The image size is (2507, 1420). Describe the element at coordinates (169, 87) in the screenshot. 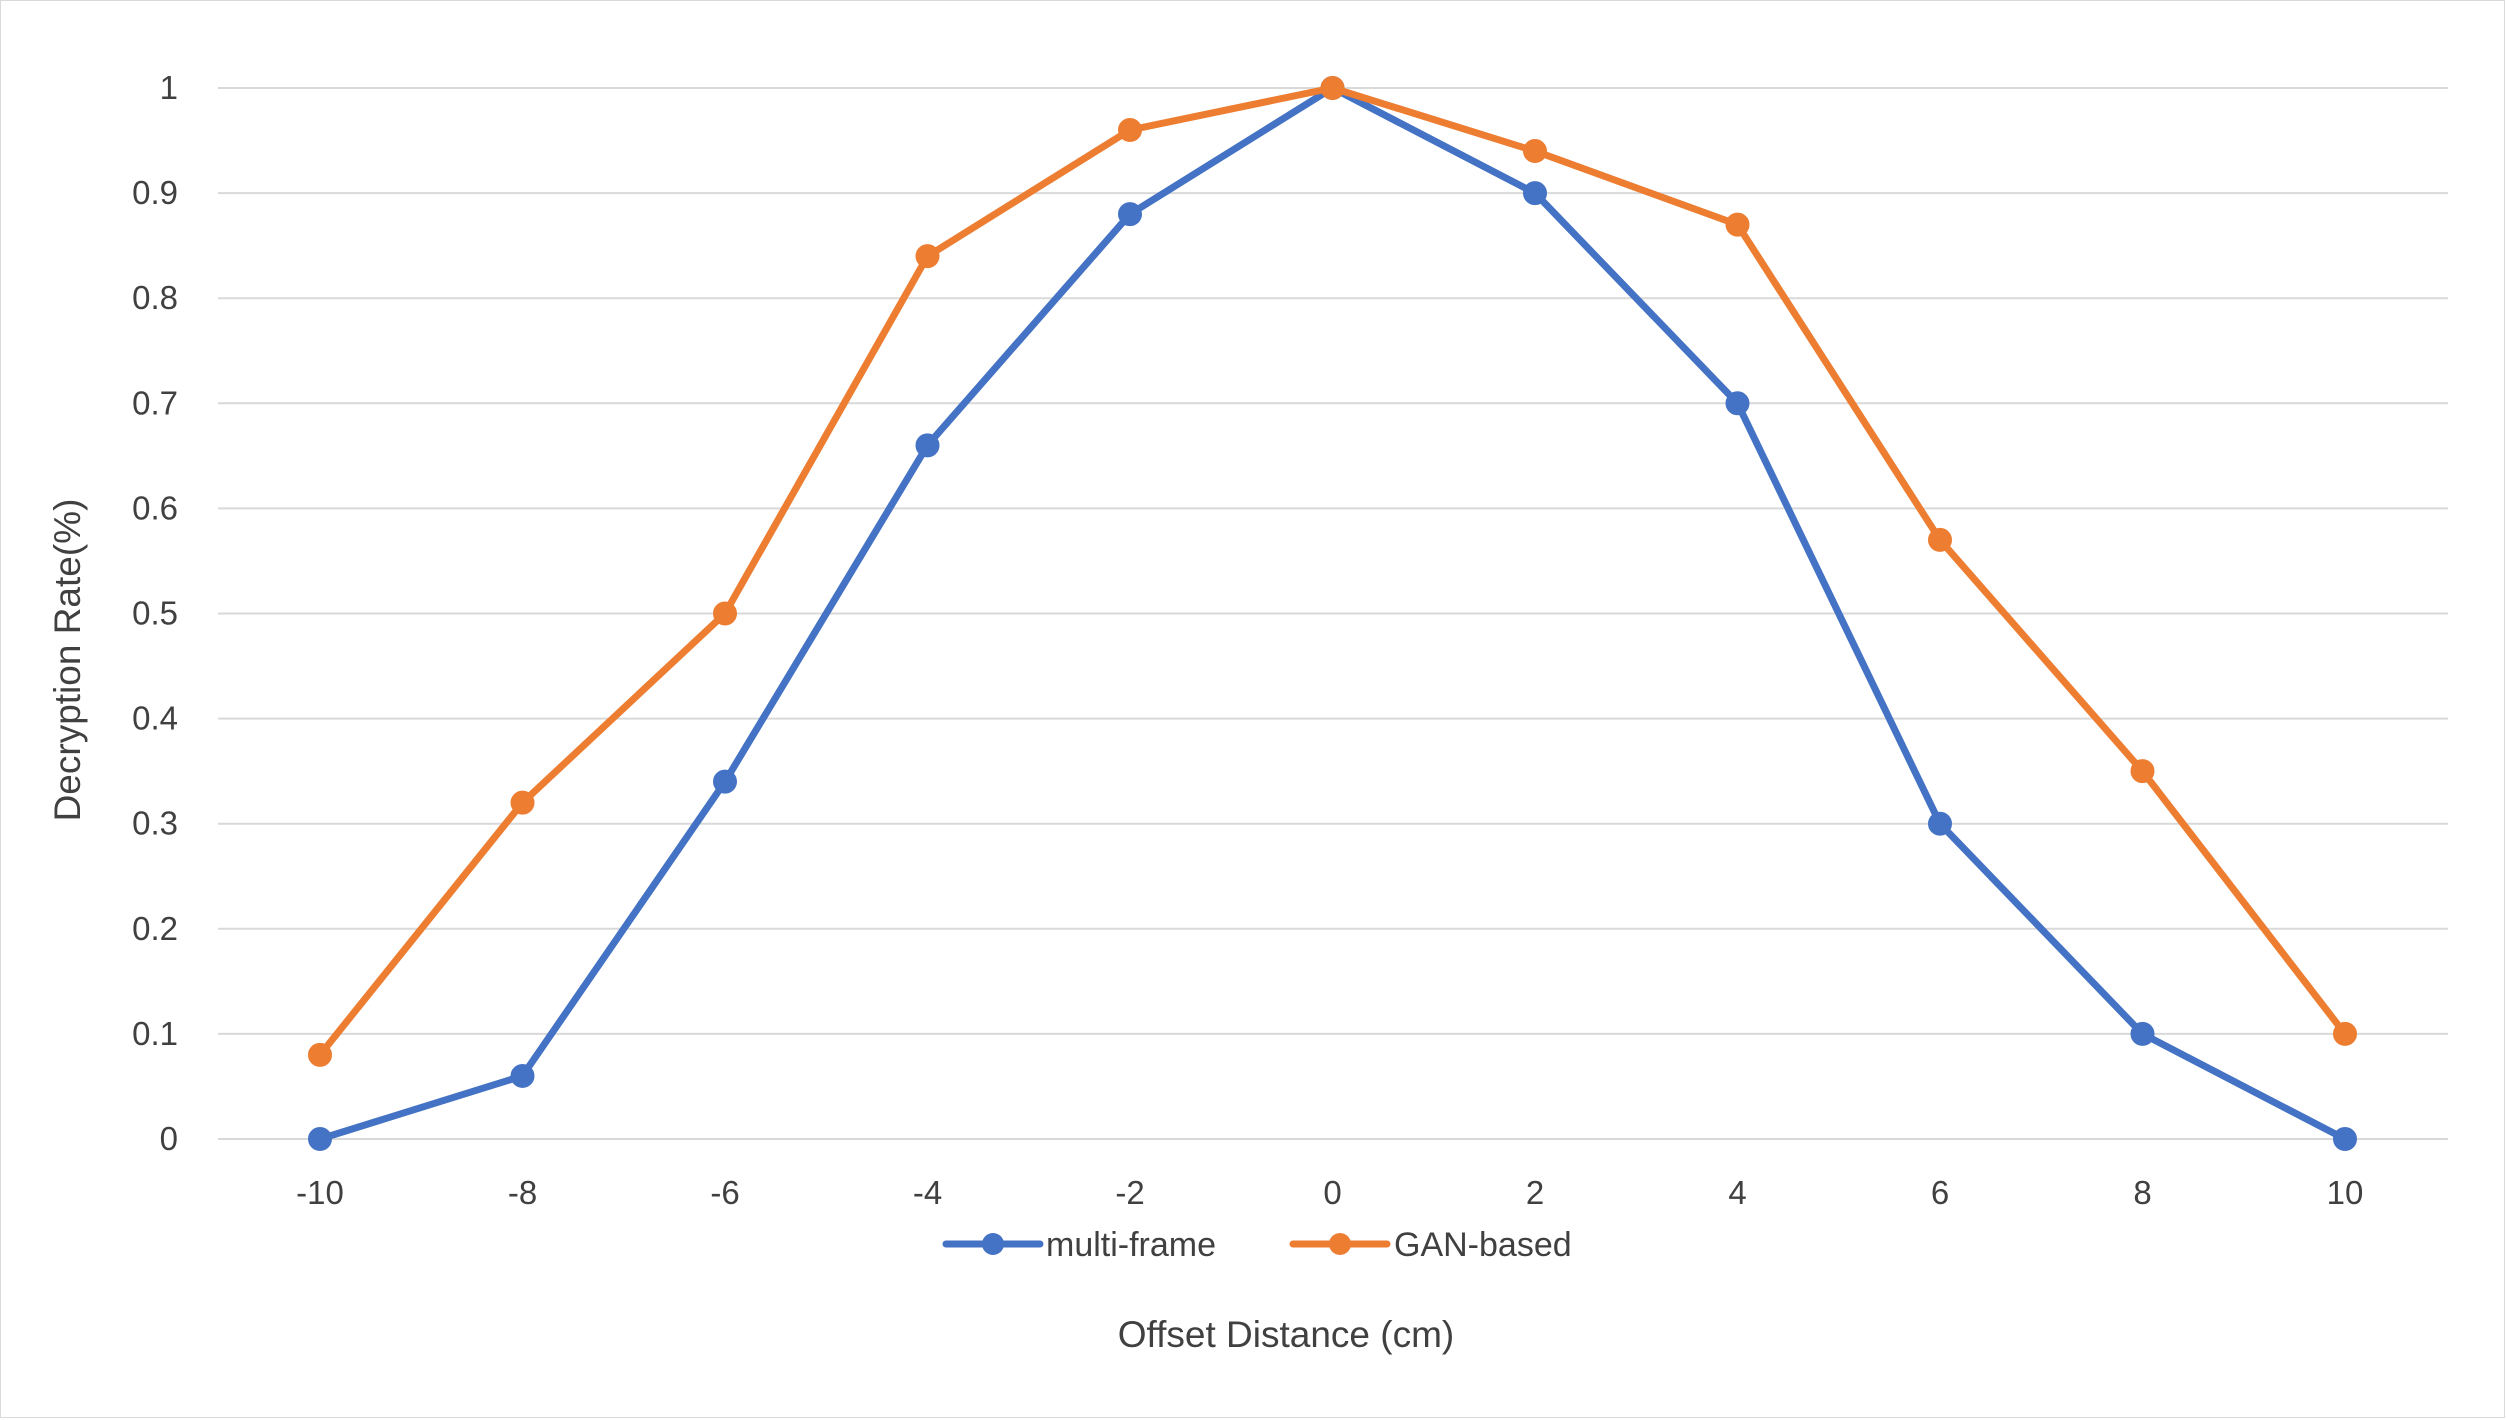

I see `y-tick-label: 1` at that location.